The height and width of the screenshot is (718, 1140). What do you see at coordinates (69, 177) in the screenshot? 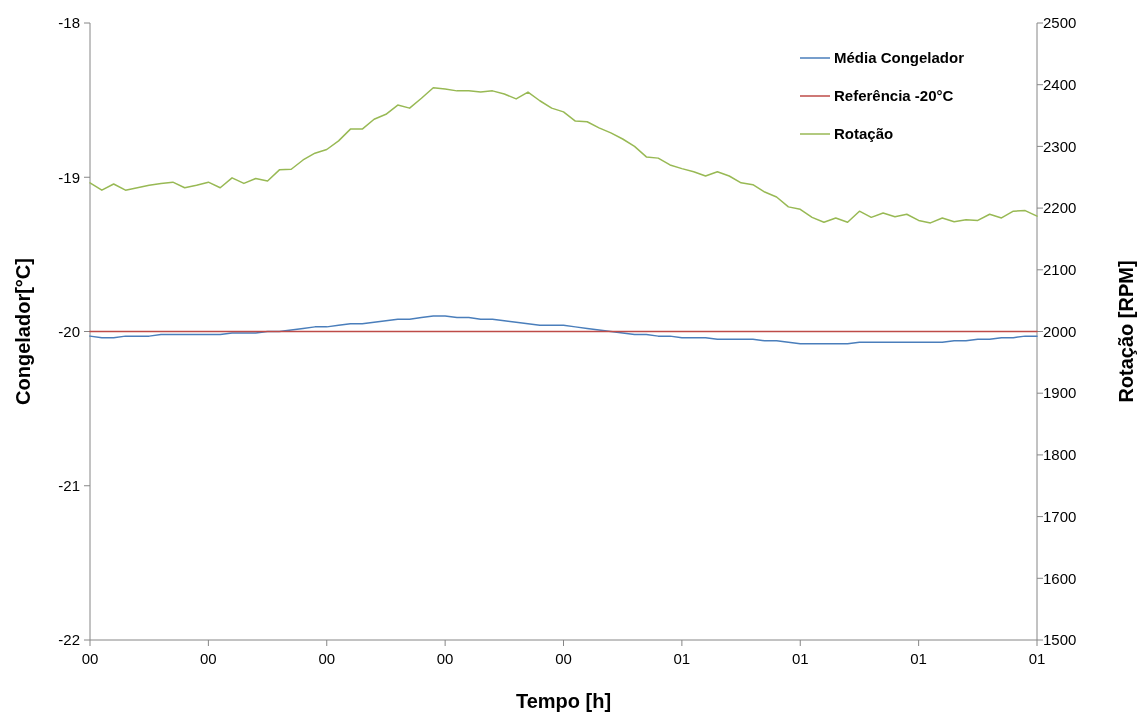
I see `y-tick-label: -19` at bounding box center [69, 177].